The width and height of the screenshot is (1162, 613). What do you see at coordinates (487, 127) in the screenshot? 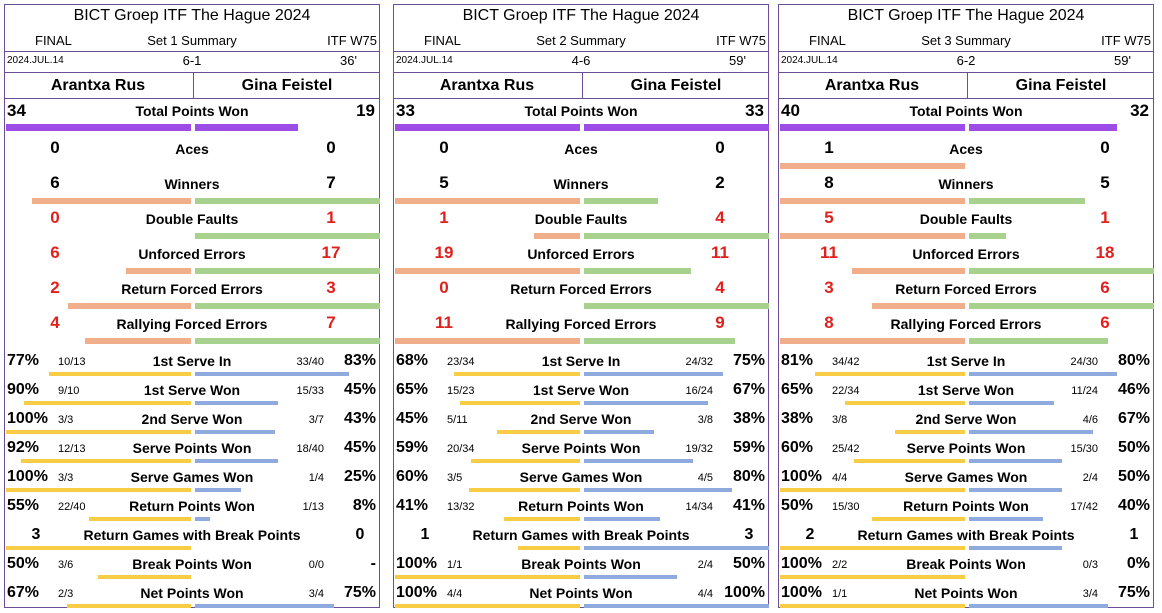
I see `total-points-p1-bar` at bounding box center [487, 127].